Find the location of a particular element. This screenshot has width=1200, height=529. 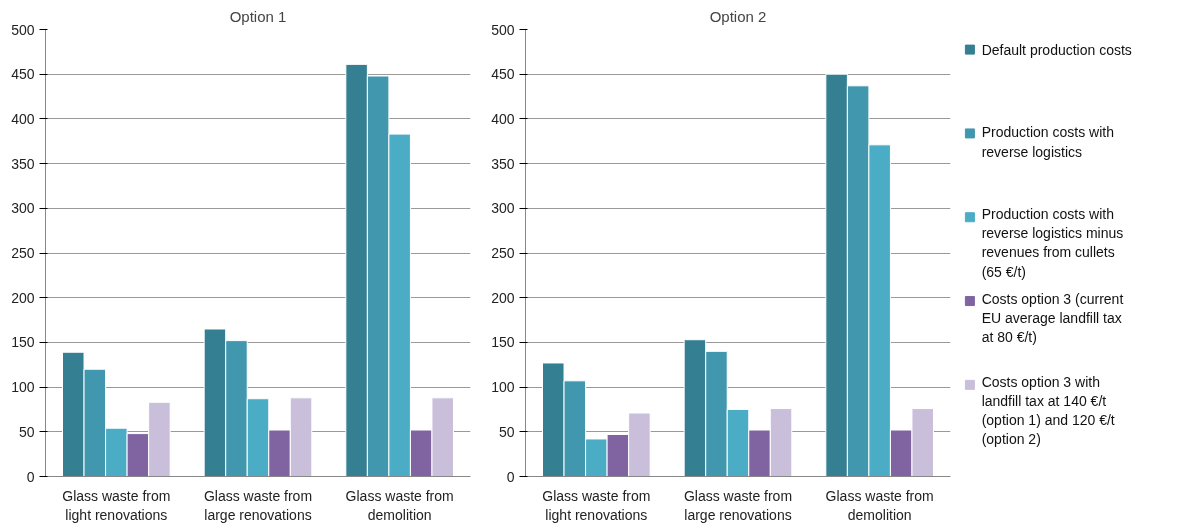

chart-title: Option 1 is located at coordinates (258, 16).